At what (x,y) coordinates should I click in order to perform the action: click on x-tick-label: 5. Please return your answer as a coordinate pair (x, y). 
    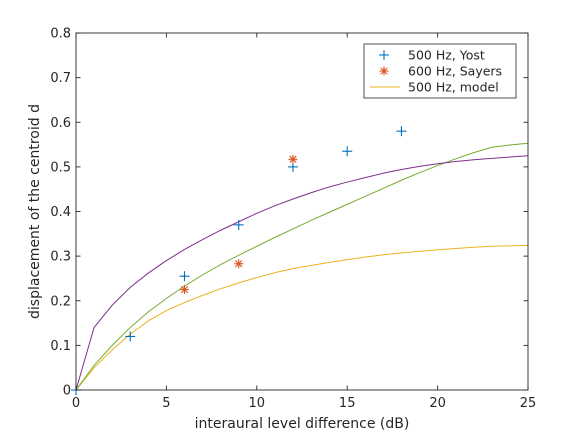
    Looking at the image, I should click on (166, 403).